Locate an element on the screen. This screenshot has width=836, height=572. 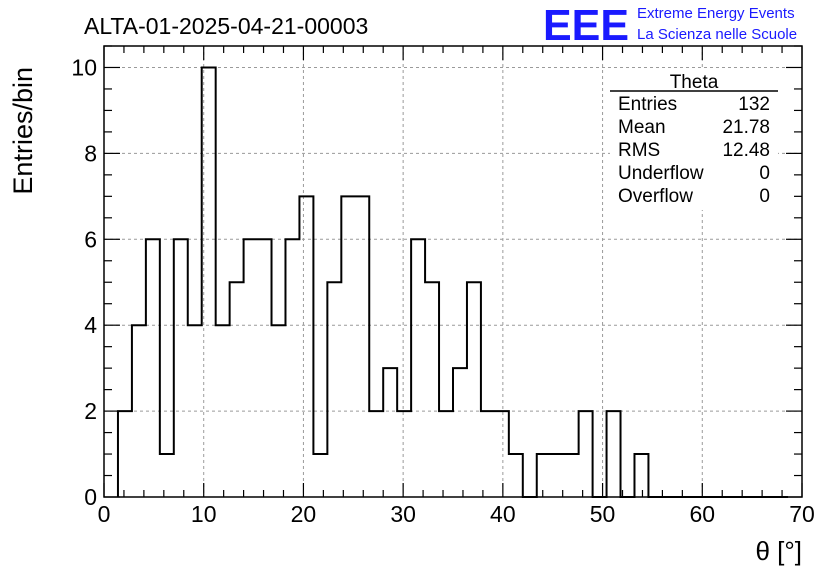
stats-row-value: 21.78 is located at coordinates (746, 127).